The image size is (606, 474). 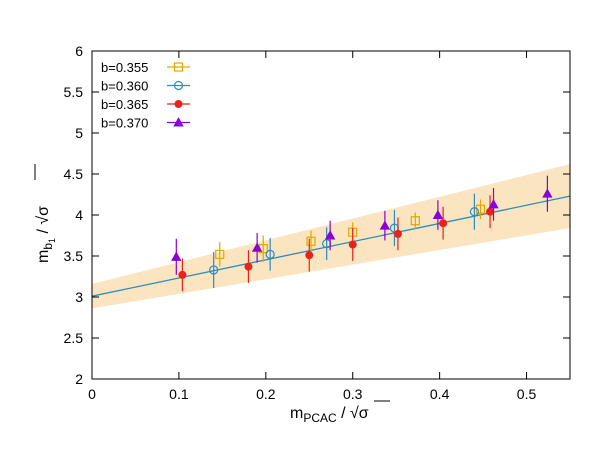 I want to click on y-axis-label-group: mb1 / √σ, so click(x=45, y=213).